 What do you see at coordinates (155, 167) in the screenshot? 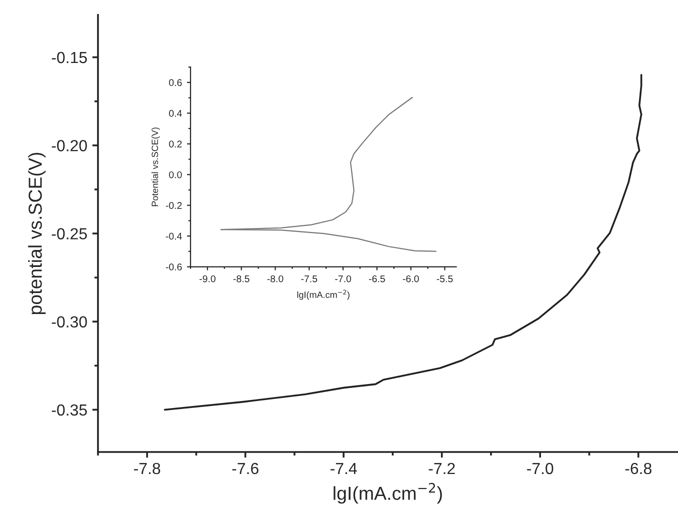
I see `y-axis-title: Potential vs.SCE(V)` at bounding box center [155, 167].